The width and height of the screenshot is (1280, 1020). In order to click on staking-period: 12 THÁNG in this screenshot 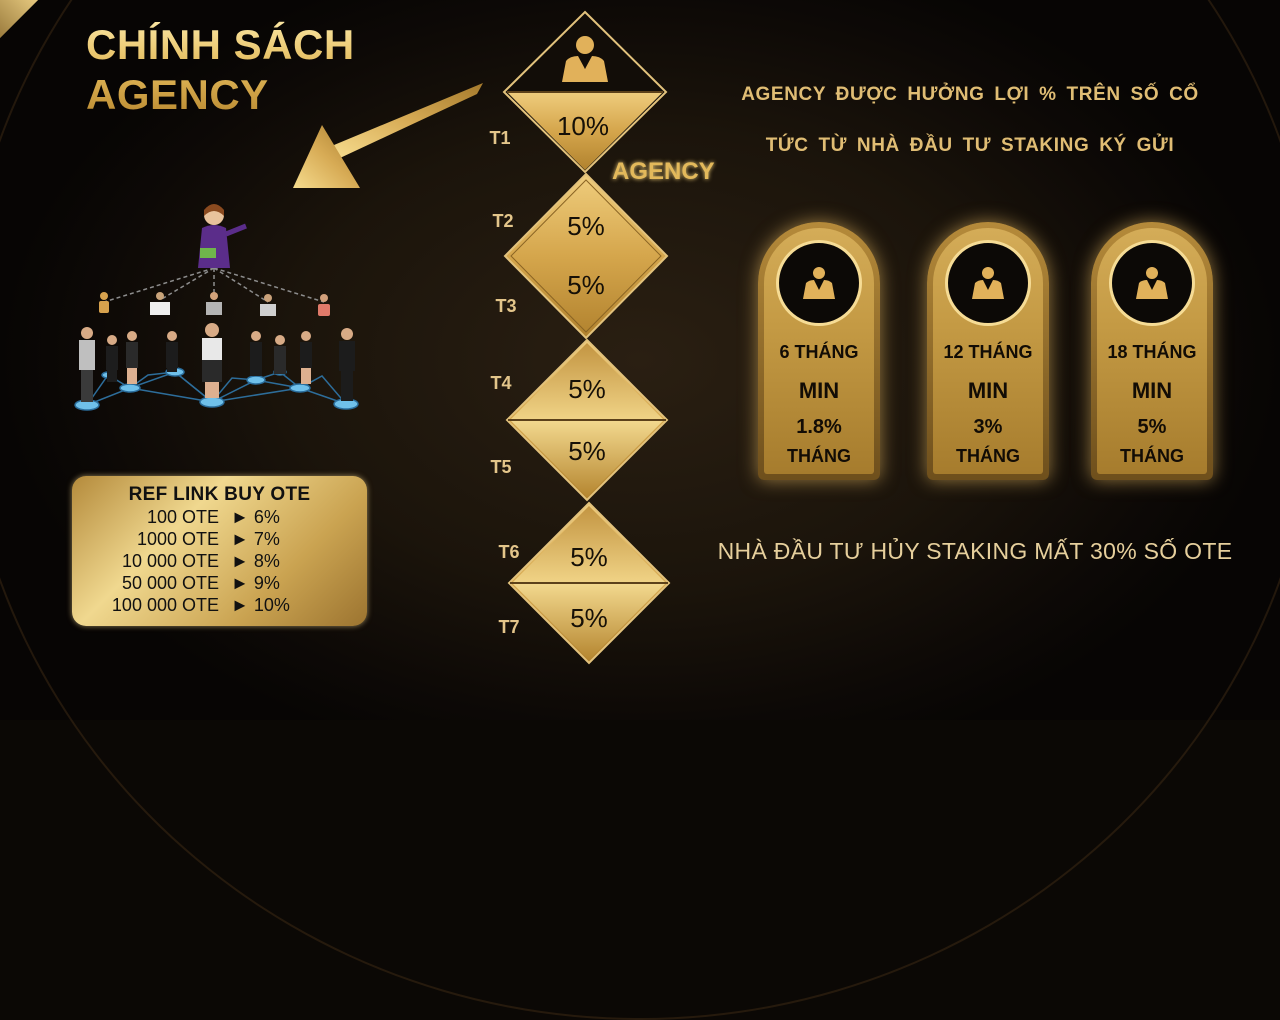, I will do `click(988, 352)`.